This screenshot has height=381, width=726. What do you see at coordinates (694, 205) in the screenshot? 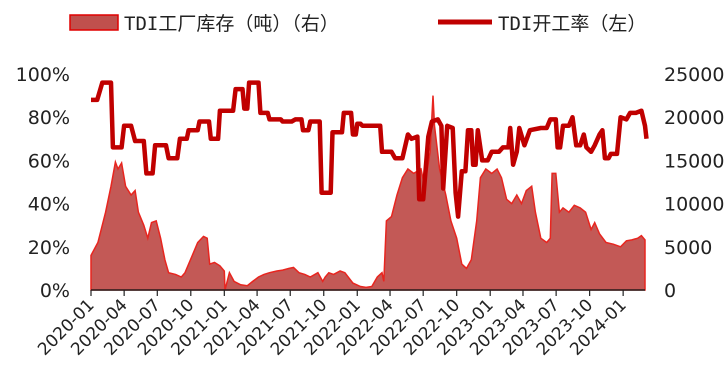
I see `right-tick-label: 10000` at bounding box center [694, 205].